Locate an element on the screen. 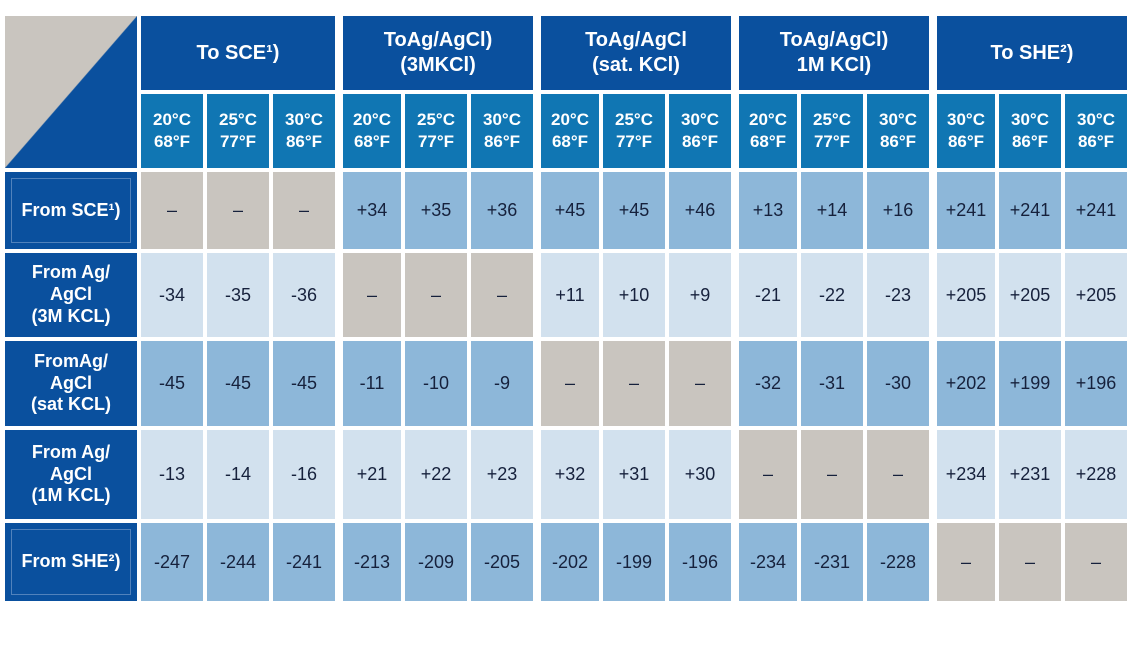  col-group-to-agagcl-sat: ToAg/AgCl (sat. KCl) is located at coordinates (634, 53).